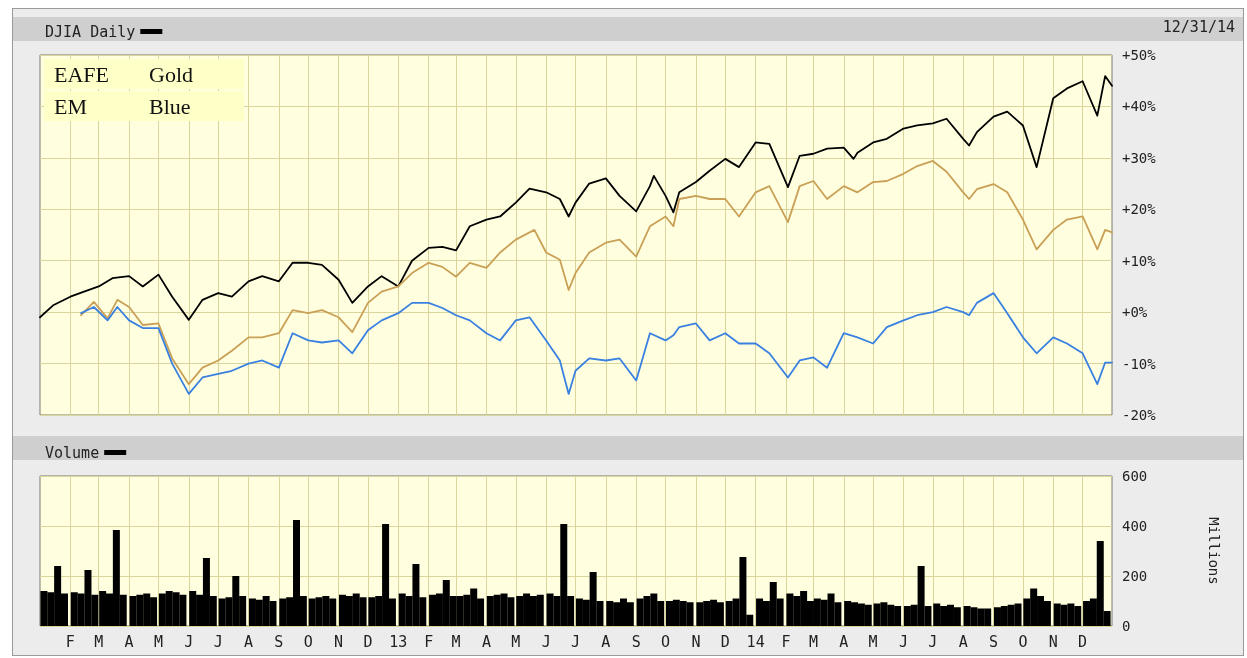 This screenshot has height=658, width=1247. What do you see at coordinates (1135, 576) in the screenshot?
I see `y-tick-label: 200` at bounding box center [1135, 576].